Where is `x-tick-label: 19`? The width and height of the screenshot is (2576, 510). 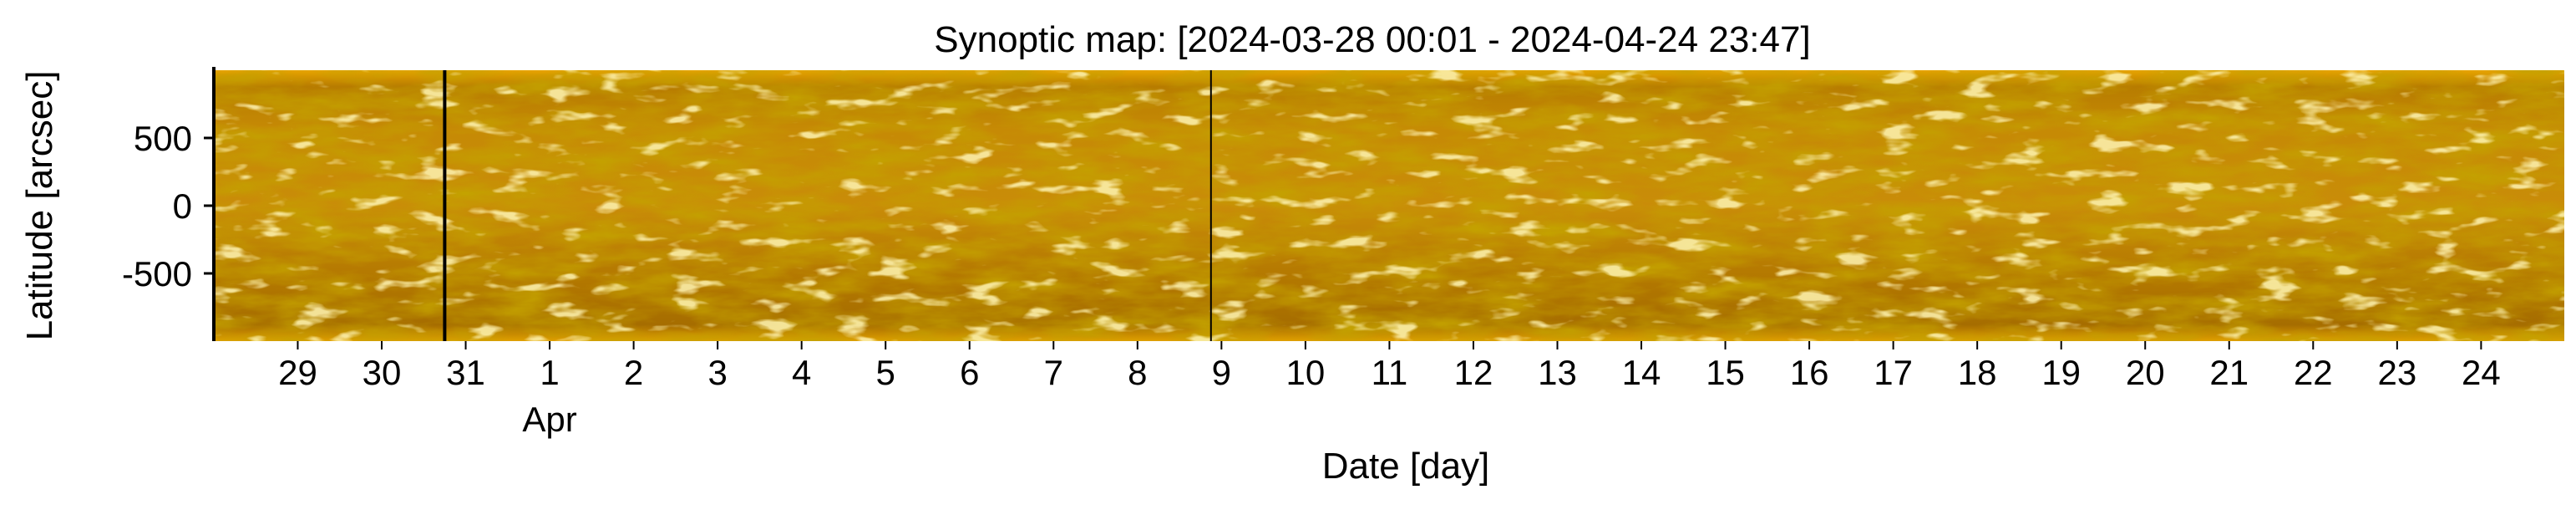 x-tick-label: 19 is located at coordinates (2061, 372).